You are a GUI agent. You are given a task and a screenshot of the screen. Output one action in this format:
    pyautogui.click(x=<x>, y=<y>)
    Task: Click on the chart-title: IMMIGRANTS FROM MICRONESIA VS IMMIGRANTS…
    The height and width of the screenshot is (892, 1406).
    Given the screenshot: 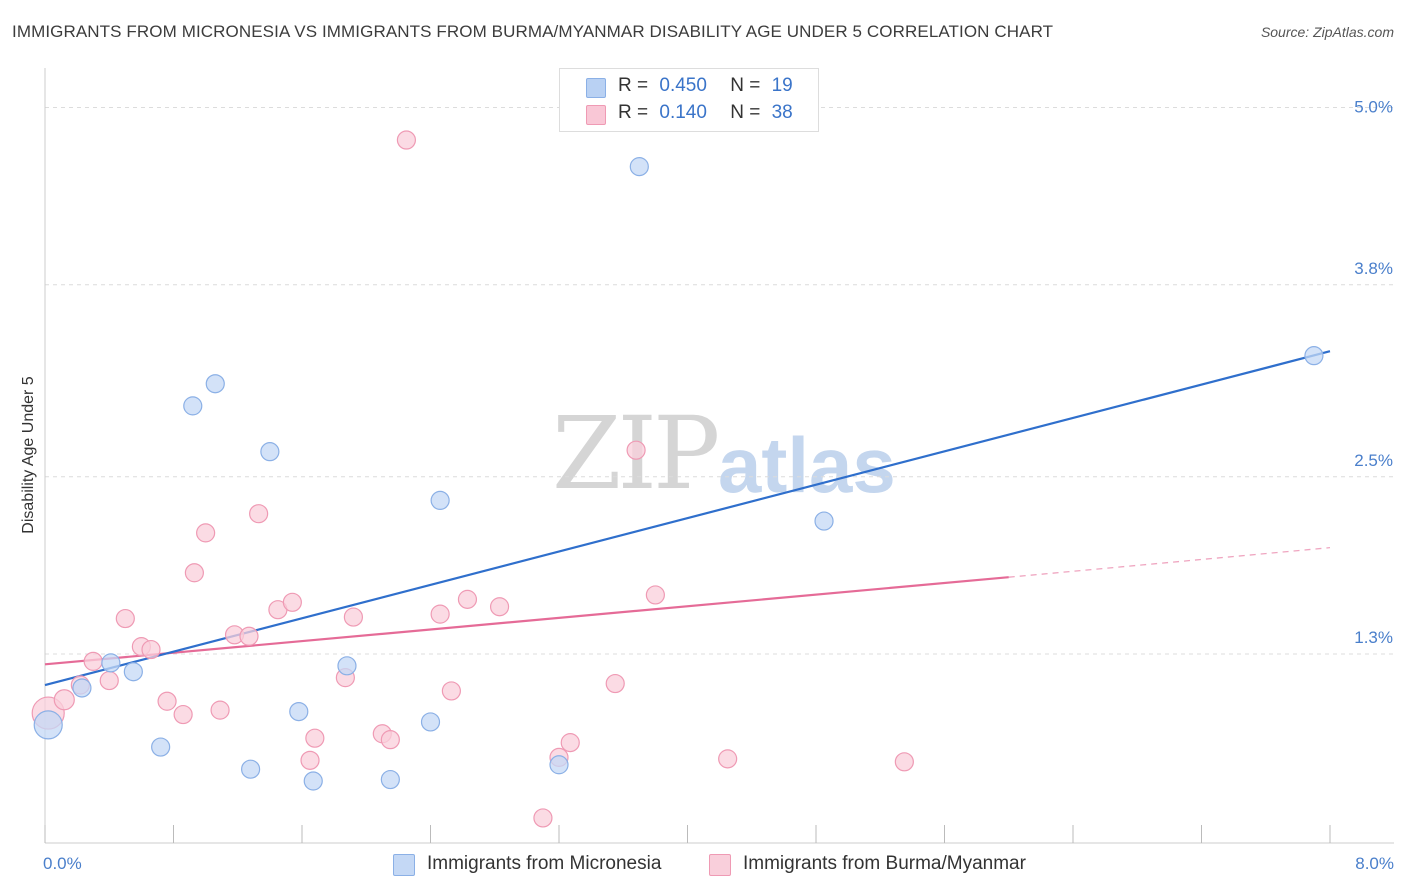 What is the action you would take?
    pyautogui.click(x=533, y=31)
    